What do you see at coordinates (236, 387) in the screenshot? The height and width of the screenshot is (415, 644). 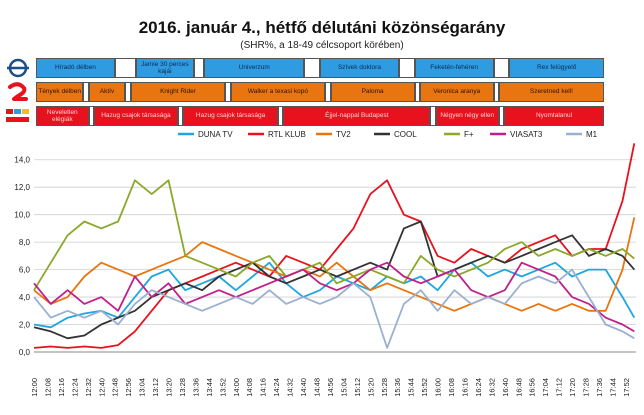 I see `x-tick-label: 14:00` at bounding box center [236, 387].